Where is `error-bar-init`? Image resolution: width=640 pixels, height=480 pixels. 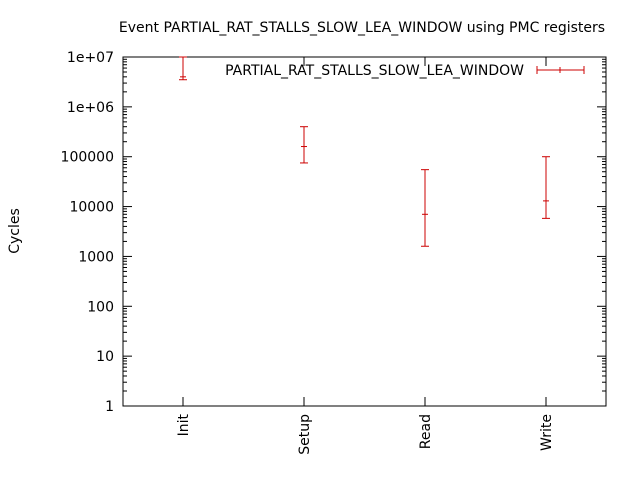 error-bar-init is located at coordinates (183, 68).